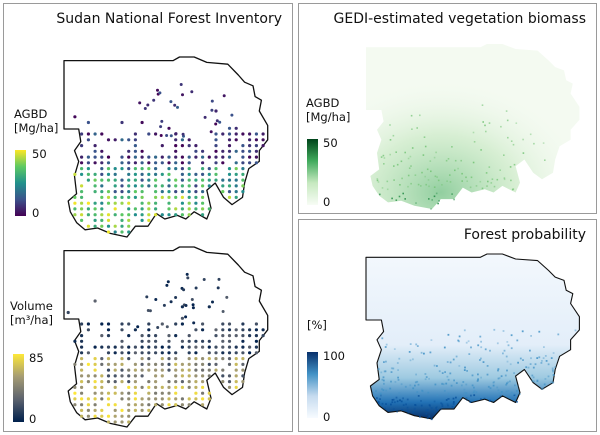  Describe the element at coordinates (165, 348) in the screenshot. I see `volume-sample-plots` at that location.